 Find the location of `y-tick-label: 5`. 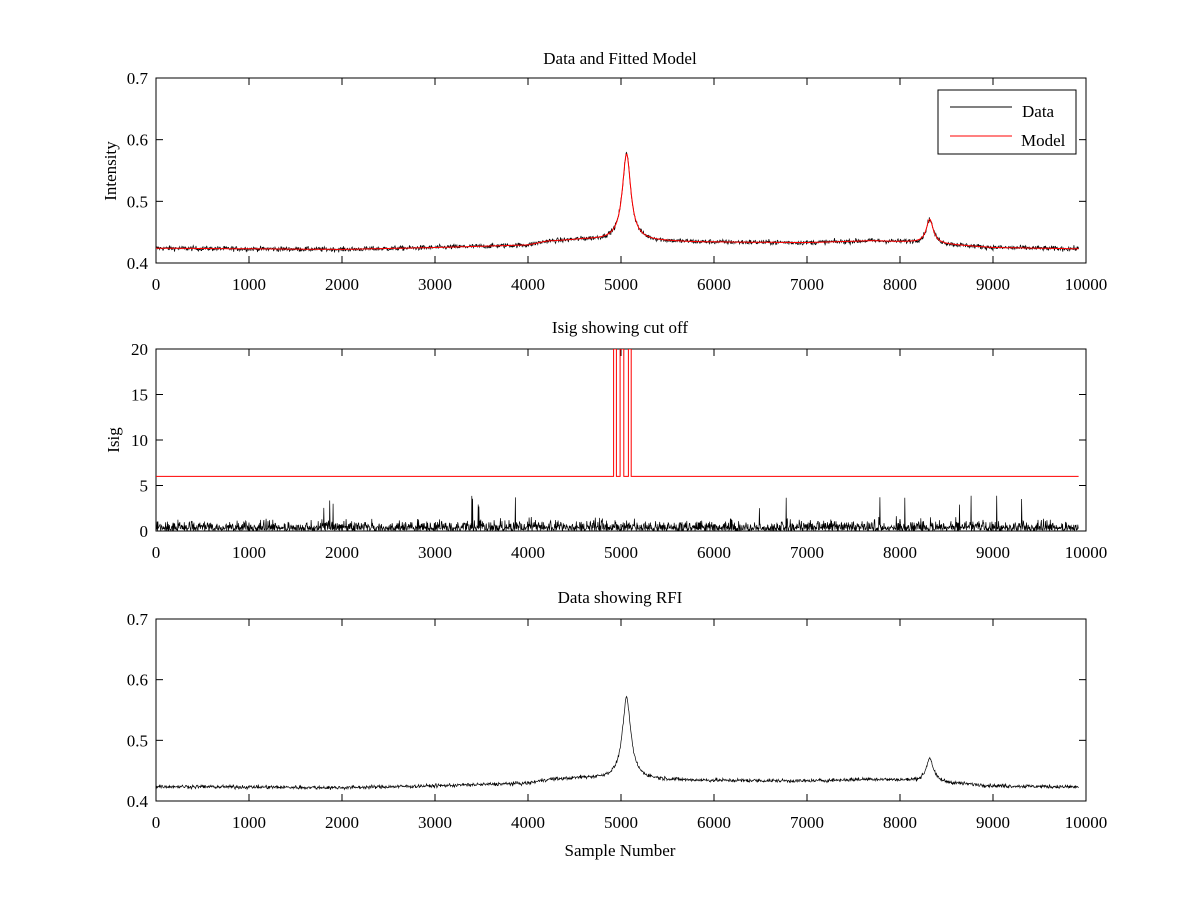

y-tick-label: 5 is located at coordinates (144, 486).